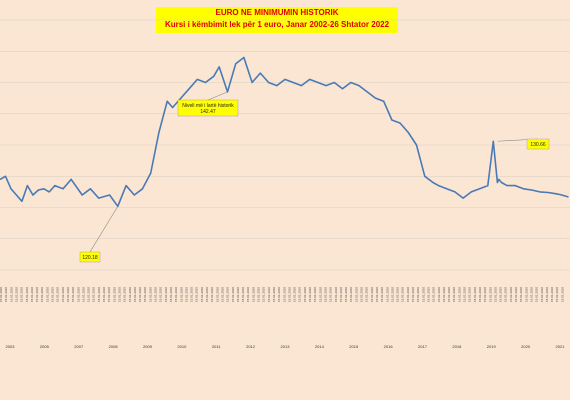 The image size is (570, 400). I want to click on year-label: 2005, so click(45, 346).